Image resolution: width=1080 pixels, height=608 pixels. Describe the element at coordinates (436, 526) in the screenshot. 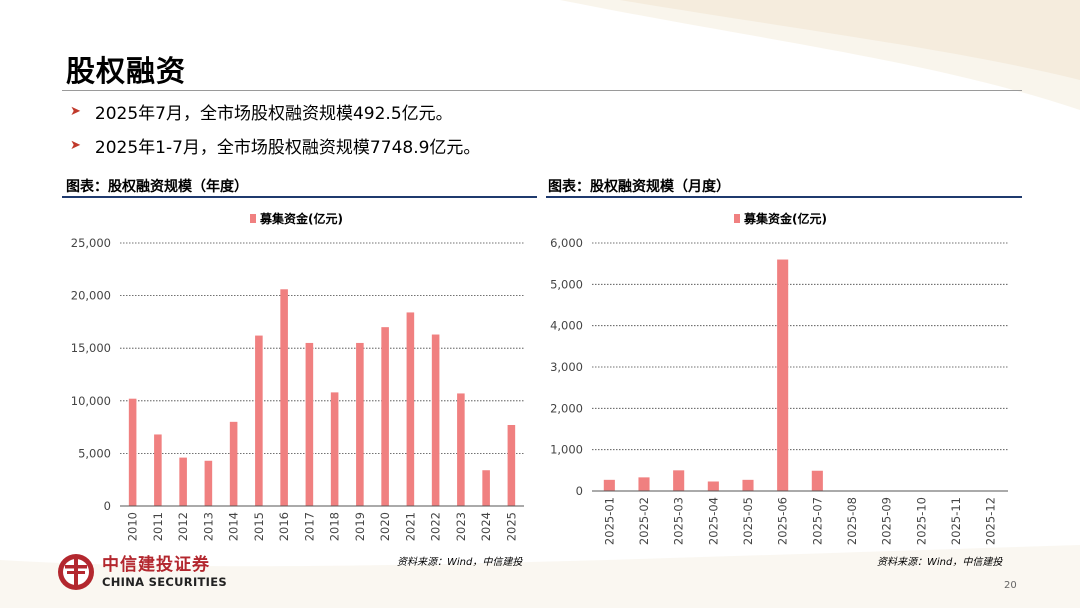

I see `x-tick-label: 2022` at that location.